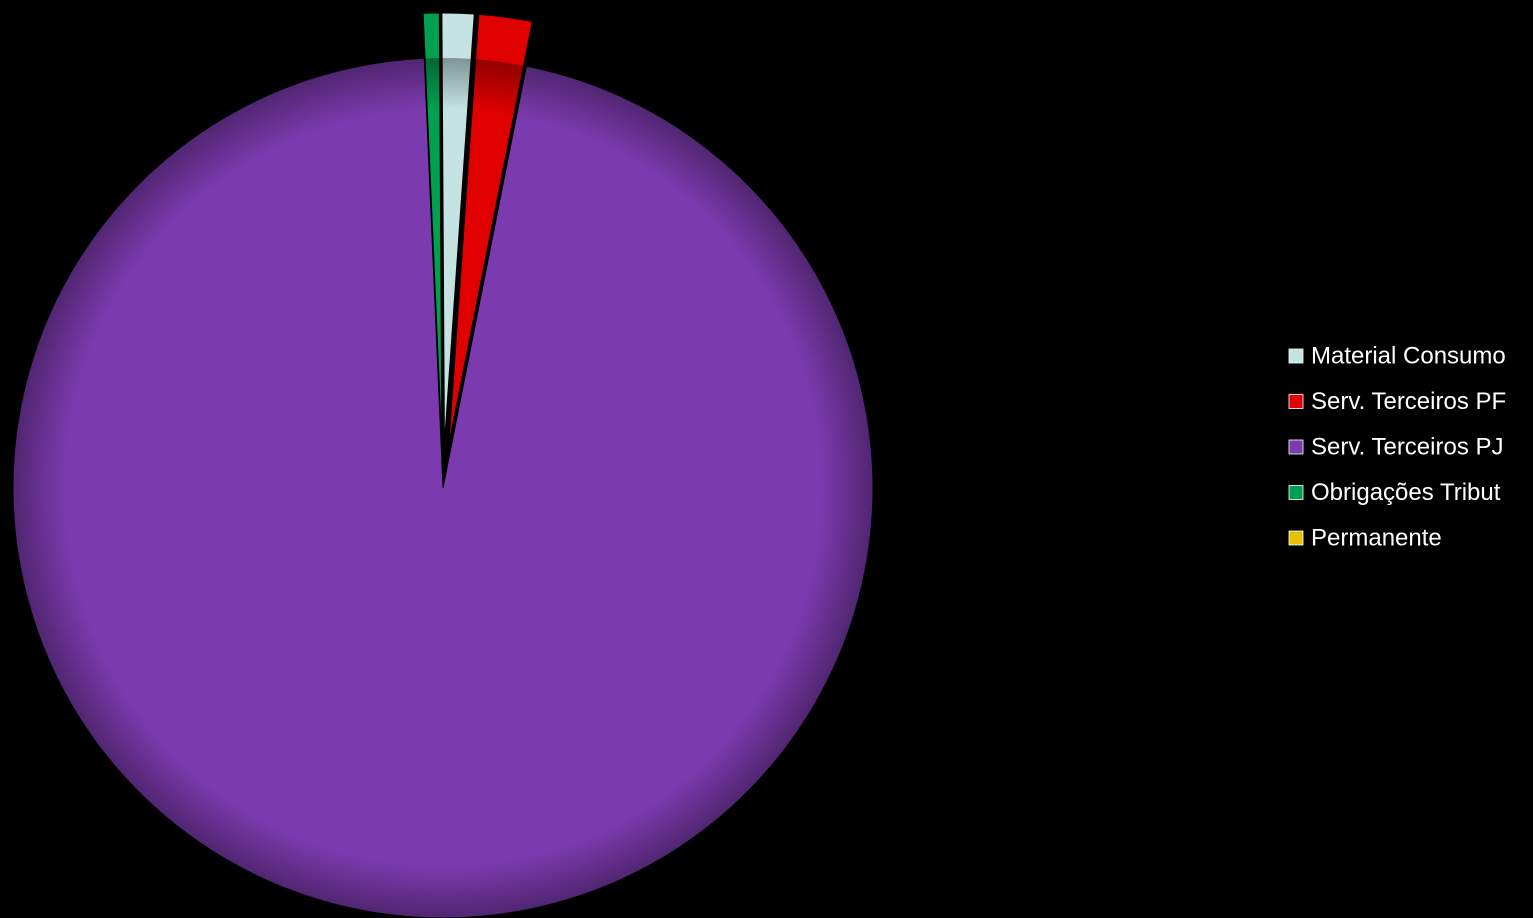 This screenshot has height=918, width=1533. What do you see at coordinates (1296, 401) in the screenshot?
I see `legend-swatch-serv-terceiros-pf` at bounding box center [1296, 401].